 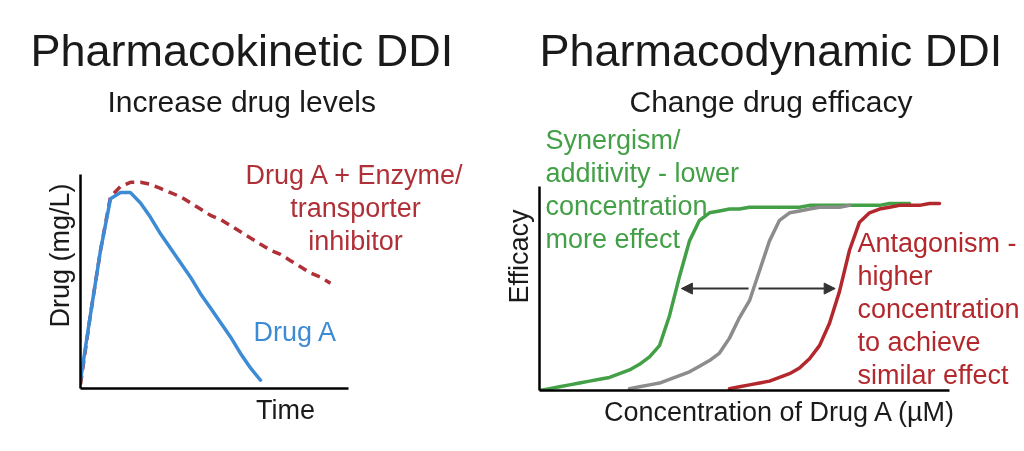 I want to click on series-label: Antagonism - higher concentration to achieve similar effect, so click(x=938, y=308).